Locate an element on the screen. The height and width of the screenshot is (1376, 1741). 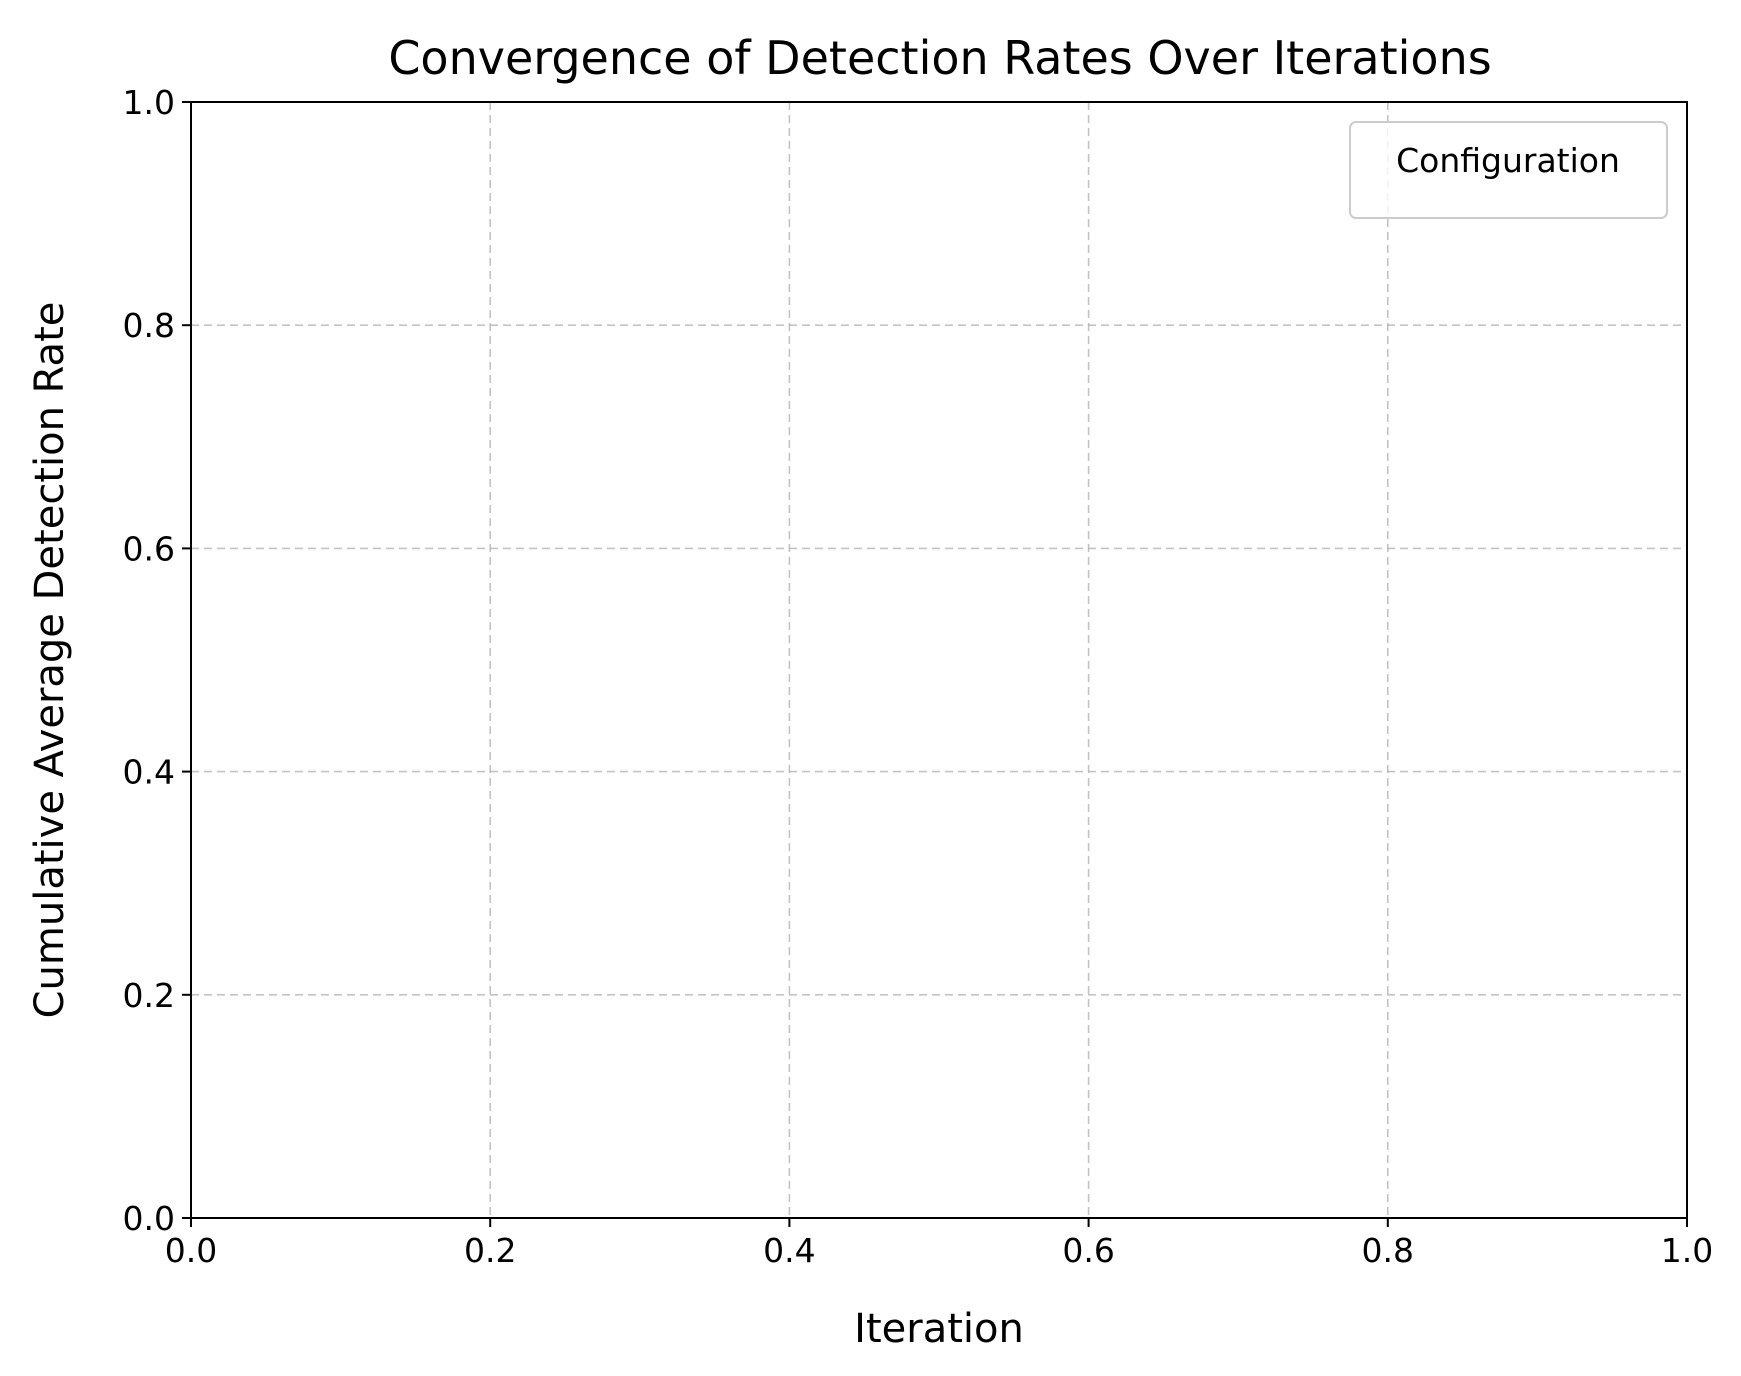
y-axis: 0.0 0.2 0.4 0.6 0.8 1.0 is located at coordinates (157, 660).